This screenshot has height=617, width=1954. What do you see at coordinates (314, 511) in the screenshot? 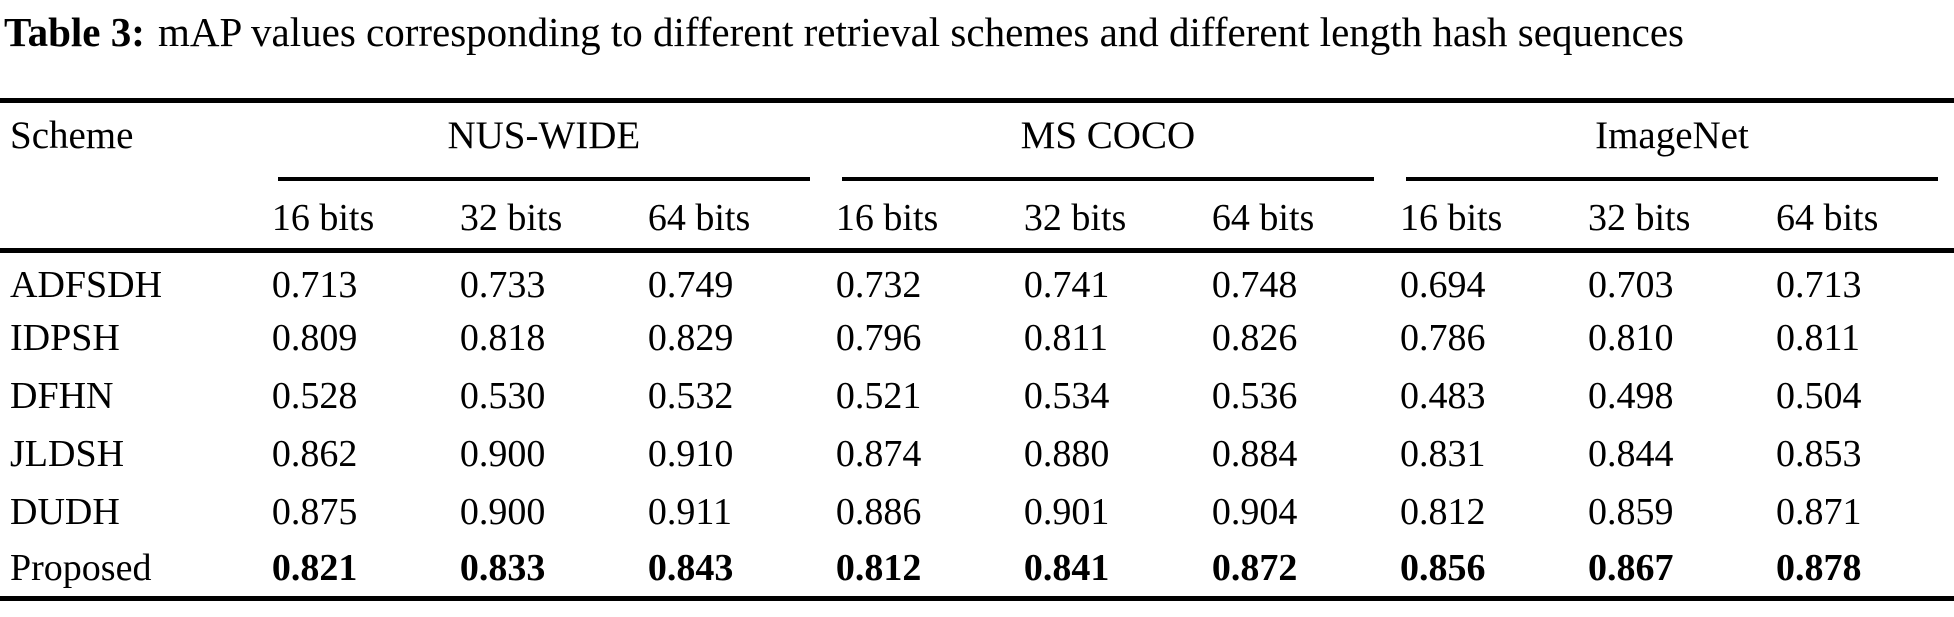
I see `map-value-cell: 0.875` at bounding box center [314, 511].